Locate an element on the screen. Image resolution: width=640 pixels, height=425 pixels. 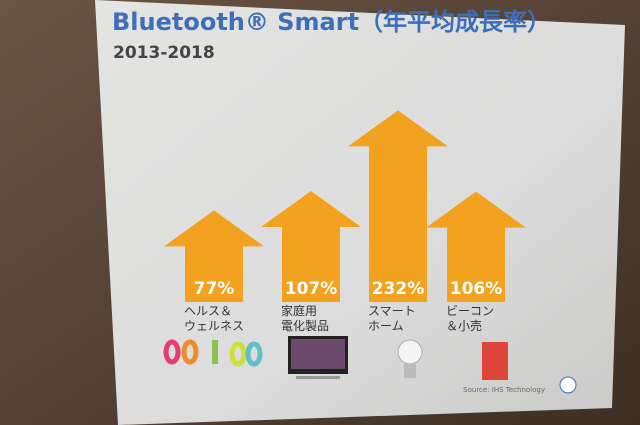
value-label: 107% is located at coordinates (311, 289).